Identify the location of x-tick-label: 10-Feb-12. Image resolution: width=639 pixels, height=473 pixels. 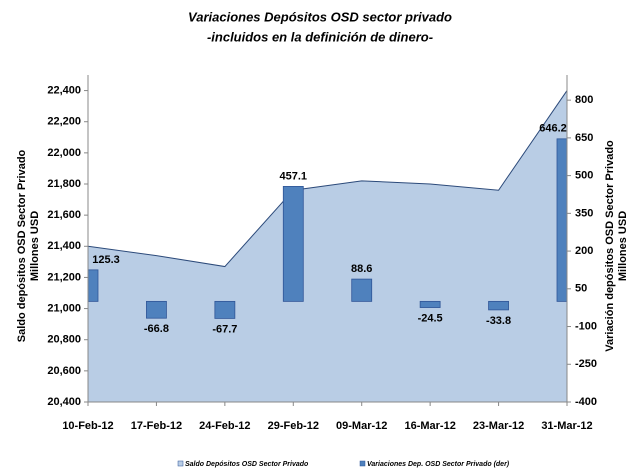
(87, 426).